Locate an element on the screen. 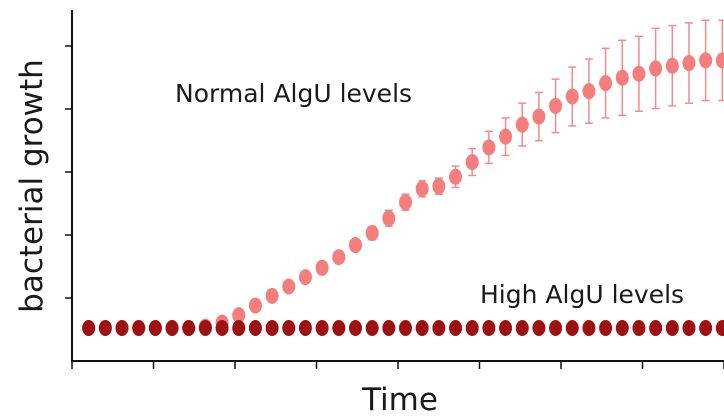  annotation-normal: Normal AlgU levels is located at coordinates (293, 93).